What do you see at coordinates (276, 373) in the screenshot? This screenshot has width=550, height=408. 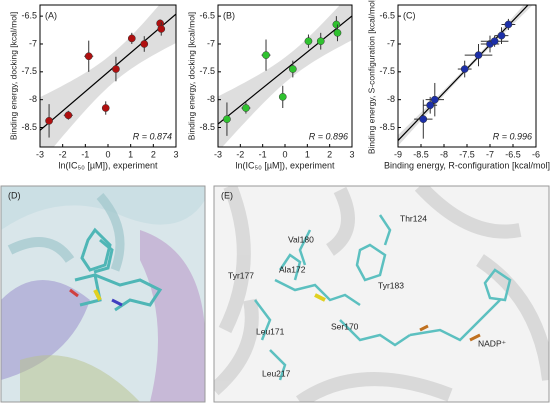 I see `residue-label: Leu217` at bounding box center [276, 373].